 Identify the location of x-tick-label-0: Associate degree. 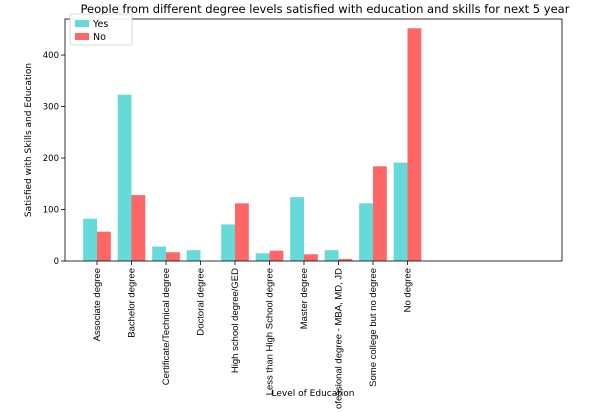
(97, 304).